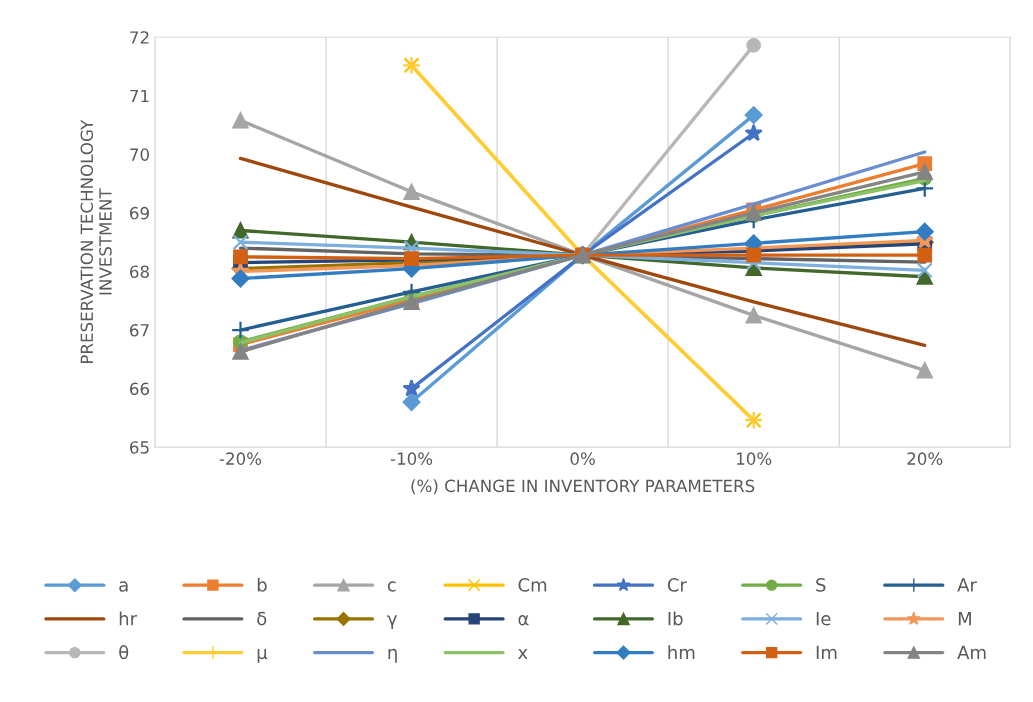 The image size is (1033, 702). I want to click on legend-label: Ar, so click(967, 585).